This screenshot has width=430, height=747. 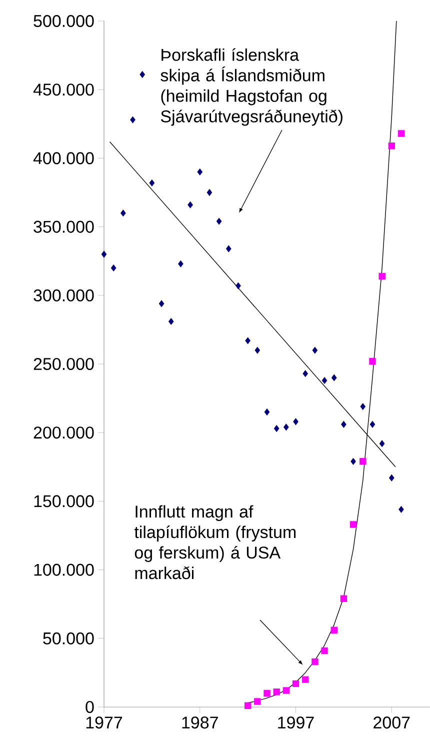 What do you see at coordinates (68, 638) in the screenshot?
I see `y-tick-label: 50.000` at bounding box center [68, 638].